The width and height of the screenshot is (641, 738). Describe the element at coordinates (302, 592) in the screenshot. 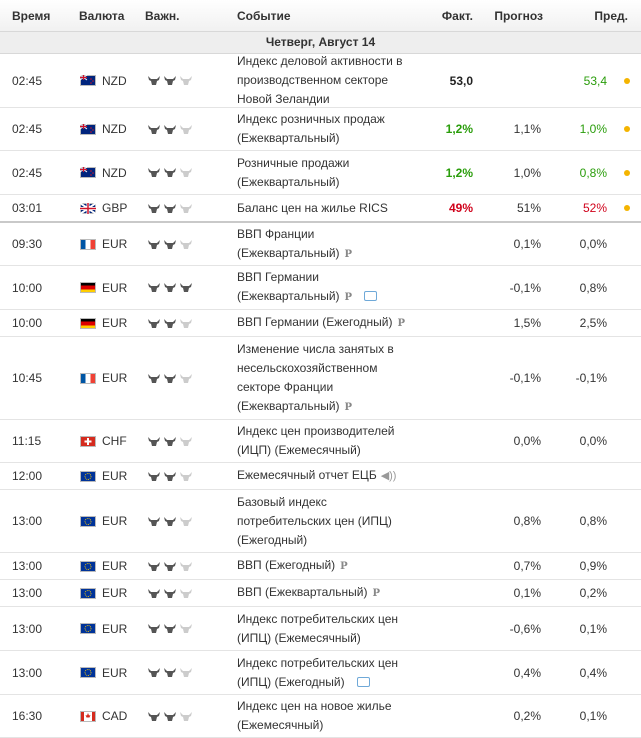

I see `event-label: ВВП (Ежеквартальный)` at that location.